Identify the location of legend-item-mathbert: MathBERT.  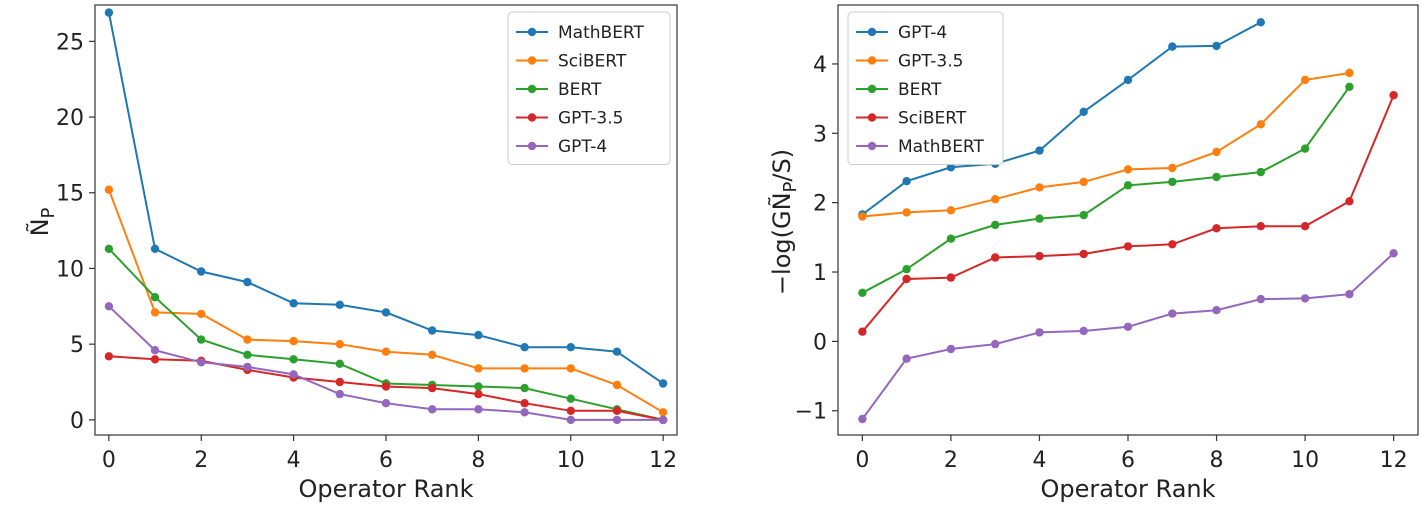
(580, 33).